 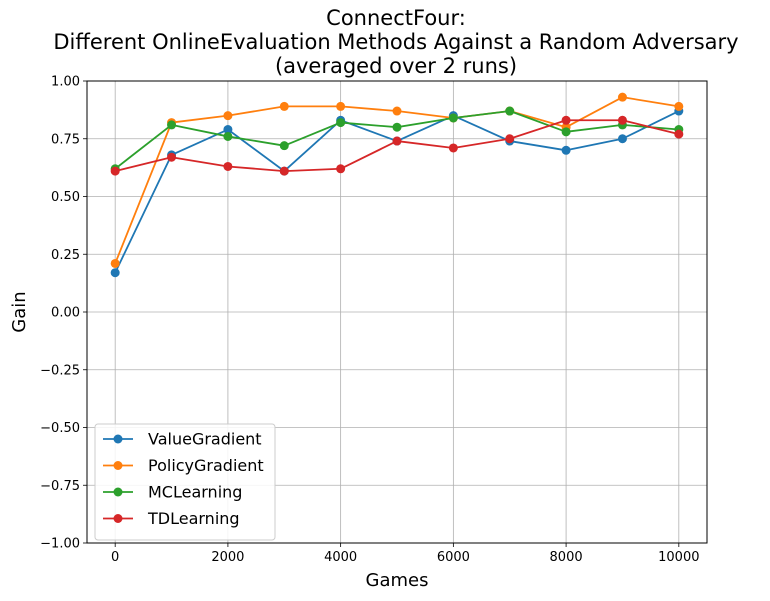 I want to click on legend-marker-tdlearning, so click(x=118, y=518).